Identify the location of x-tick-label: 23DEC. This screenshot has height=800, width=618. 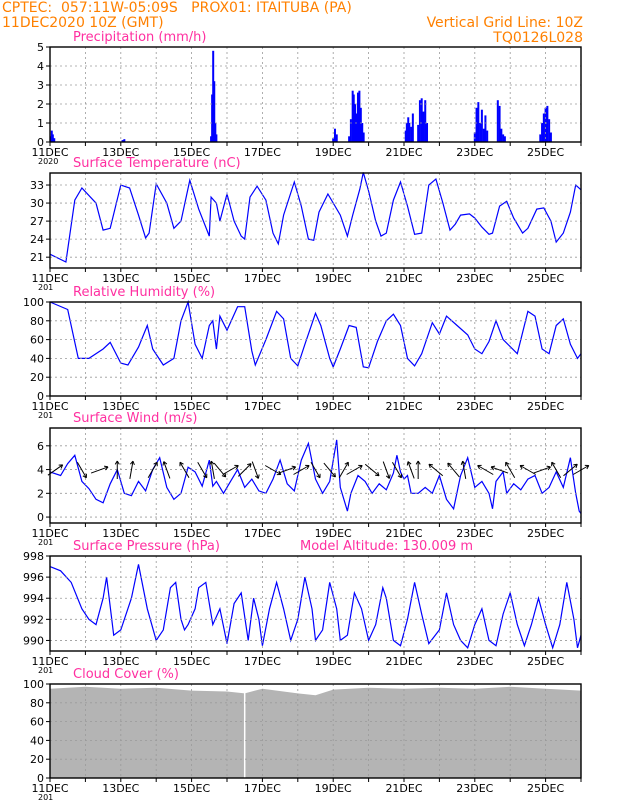
(474, 278).